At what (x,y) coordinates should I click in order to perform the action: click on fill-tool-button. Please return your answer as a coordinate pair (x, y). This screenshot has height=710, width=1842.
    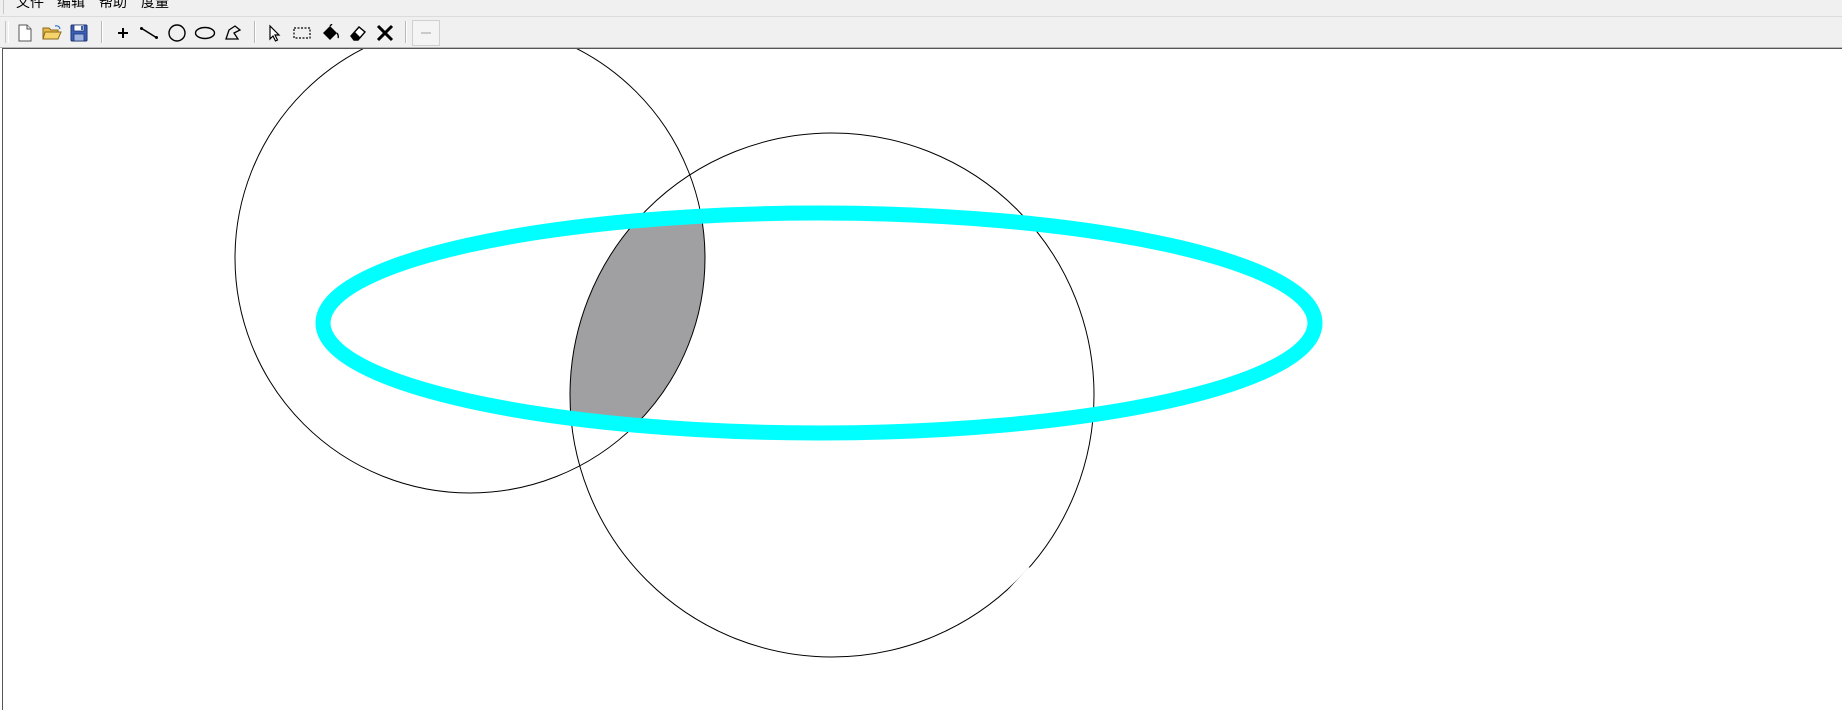
    Looking at the image, I should click on (330, 33).